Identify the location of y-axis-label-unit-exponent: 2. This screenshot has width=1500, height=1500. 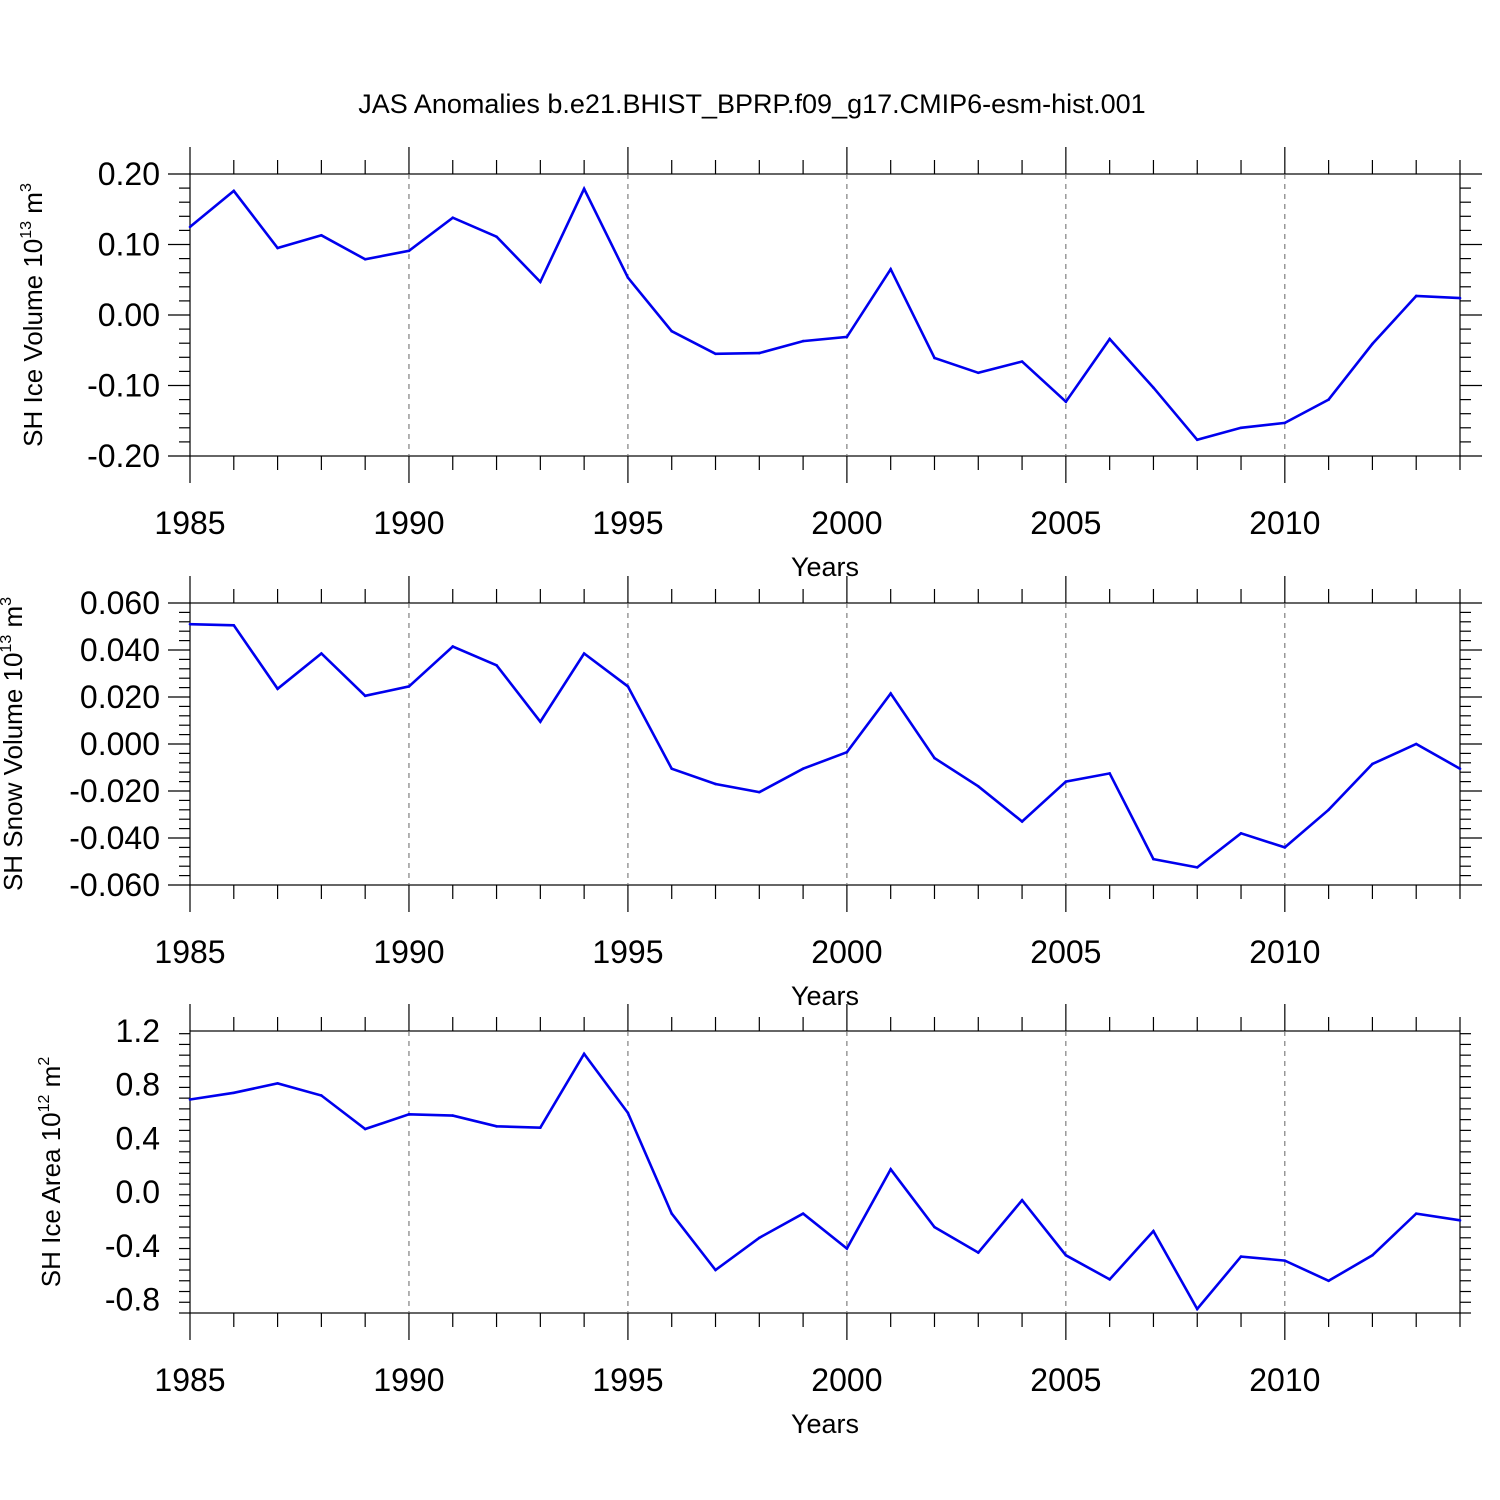
(44, 1061).